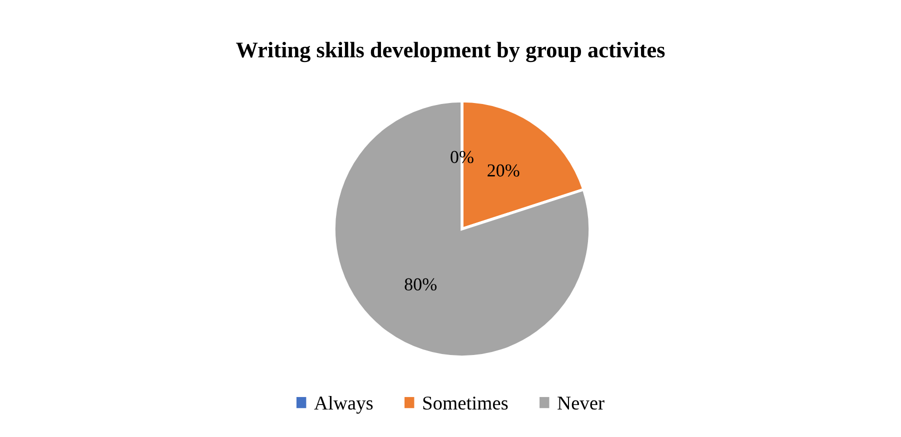 The image size is (901, 437). What do you see at coordinates (343, 405) in the screenshot?
I see `legend-label: Always` at bounding box center [343, 405].